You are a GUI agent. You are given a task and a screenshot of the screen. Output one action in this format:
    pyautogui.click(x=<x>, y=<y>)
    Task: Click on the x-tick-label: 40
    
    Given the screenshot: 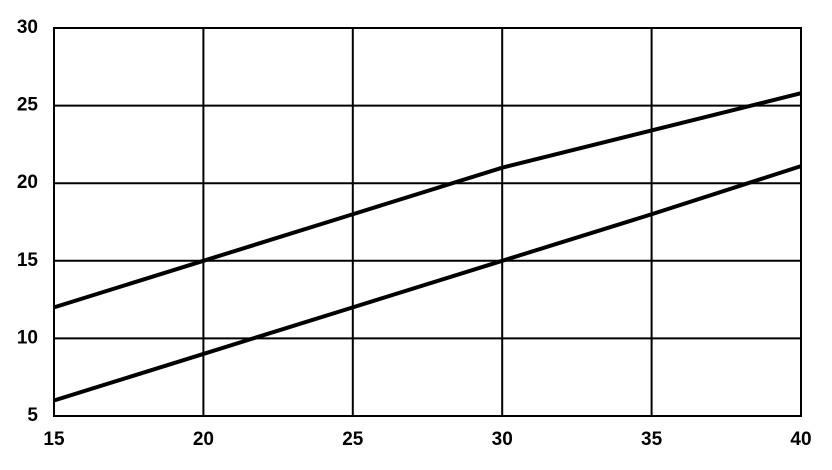 What is the action you would take?
    pyautogui.click(x=800, y=439)
    